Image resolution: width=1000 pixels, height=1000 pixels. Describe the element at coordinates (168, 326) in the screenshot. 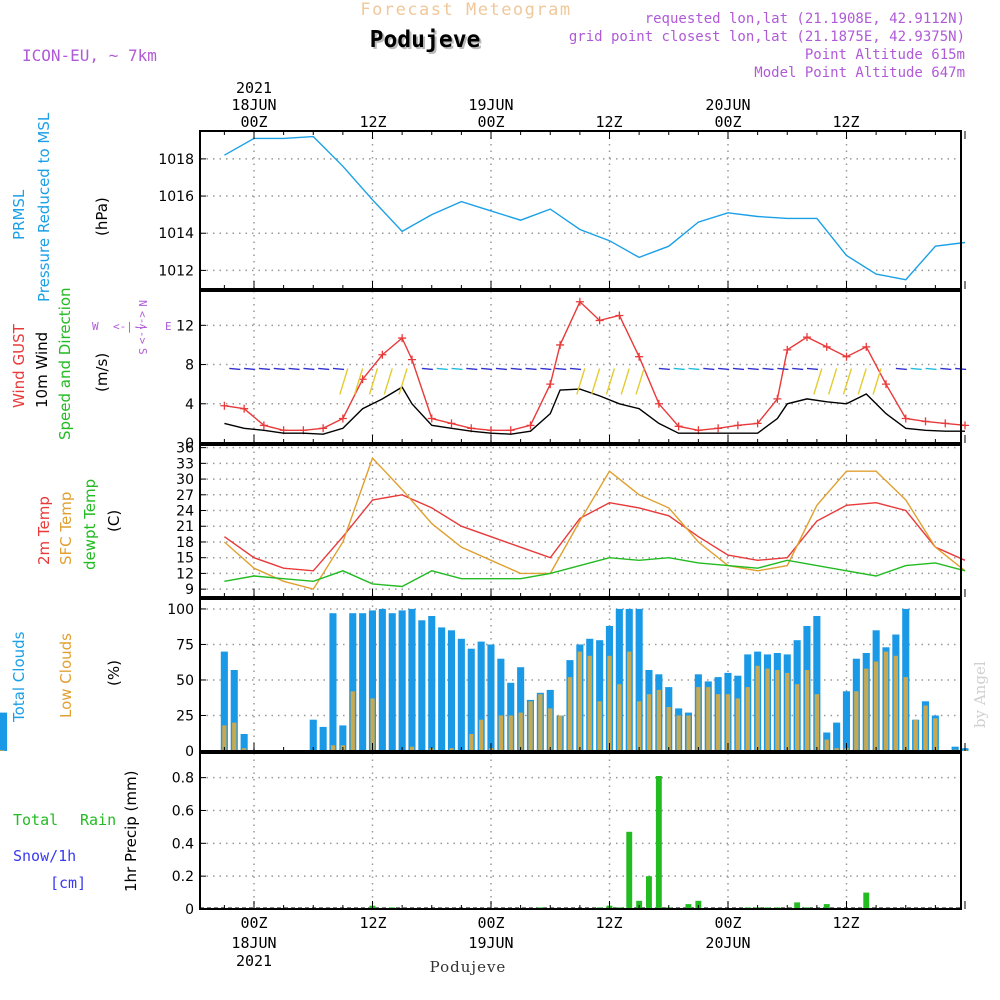

I see `compass-east: E` at that location.